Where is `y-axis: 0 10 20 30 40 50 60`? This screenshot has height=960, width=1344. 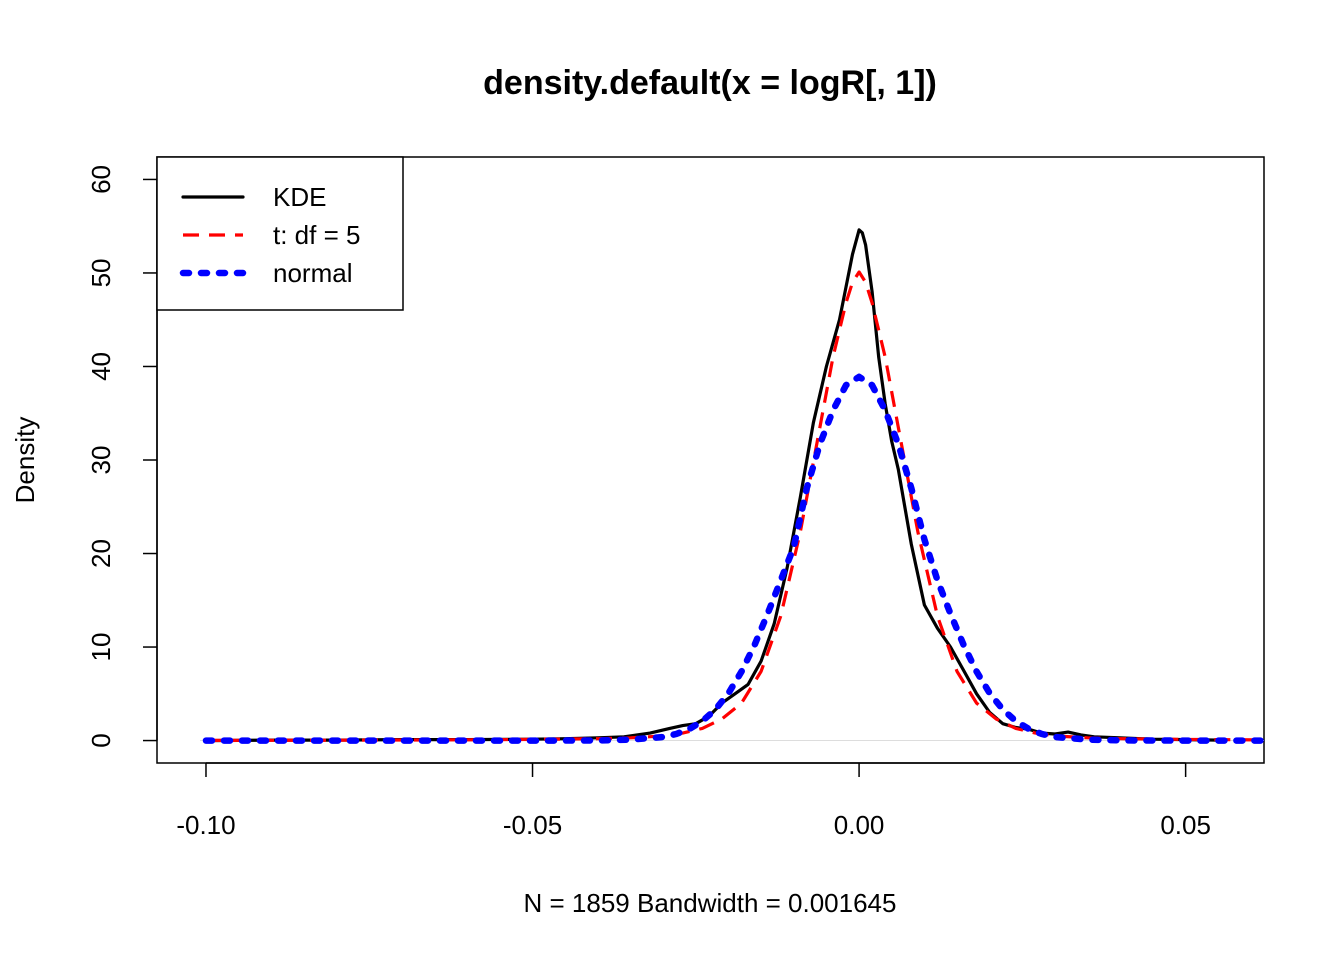
y-axis: 0 10 20 30 40 50 60 is located at coordinates (122, 456).